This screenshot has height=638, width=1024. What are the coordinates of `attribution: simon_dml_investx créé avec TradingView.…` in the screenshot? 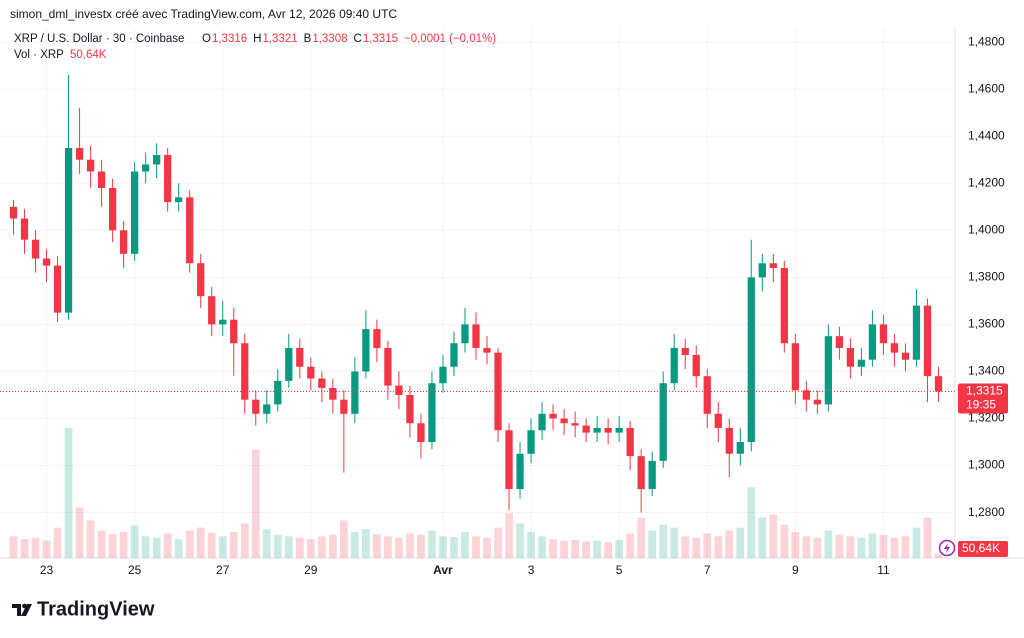 It's located at (203, 14).